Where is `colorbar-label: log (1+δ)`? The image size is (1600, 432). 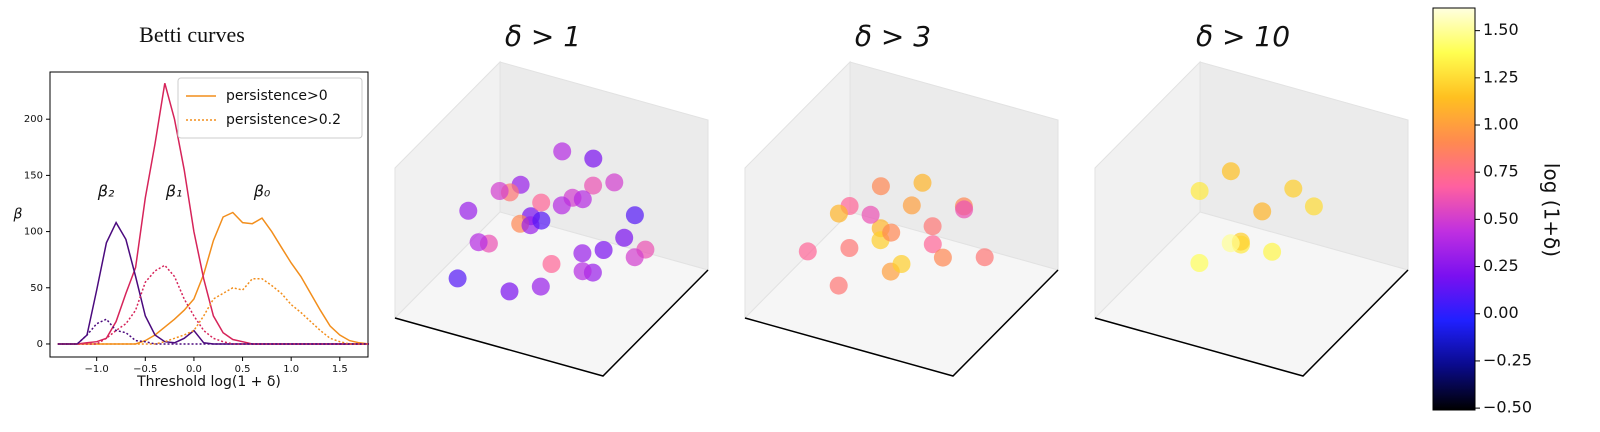 colorbar-label: log (1+δ) is located at coordinates (1552, 210).